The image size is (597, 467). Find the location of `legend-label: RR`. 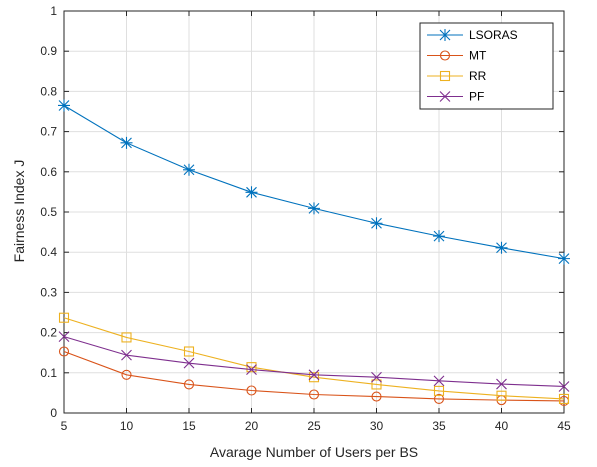

legend-label: RR is located at coordinates (478, 76).